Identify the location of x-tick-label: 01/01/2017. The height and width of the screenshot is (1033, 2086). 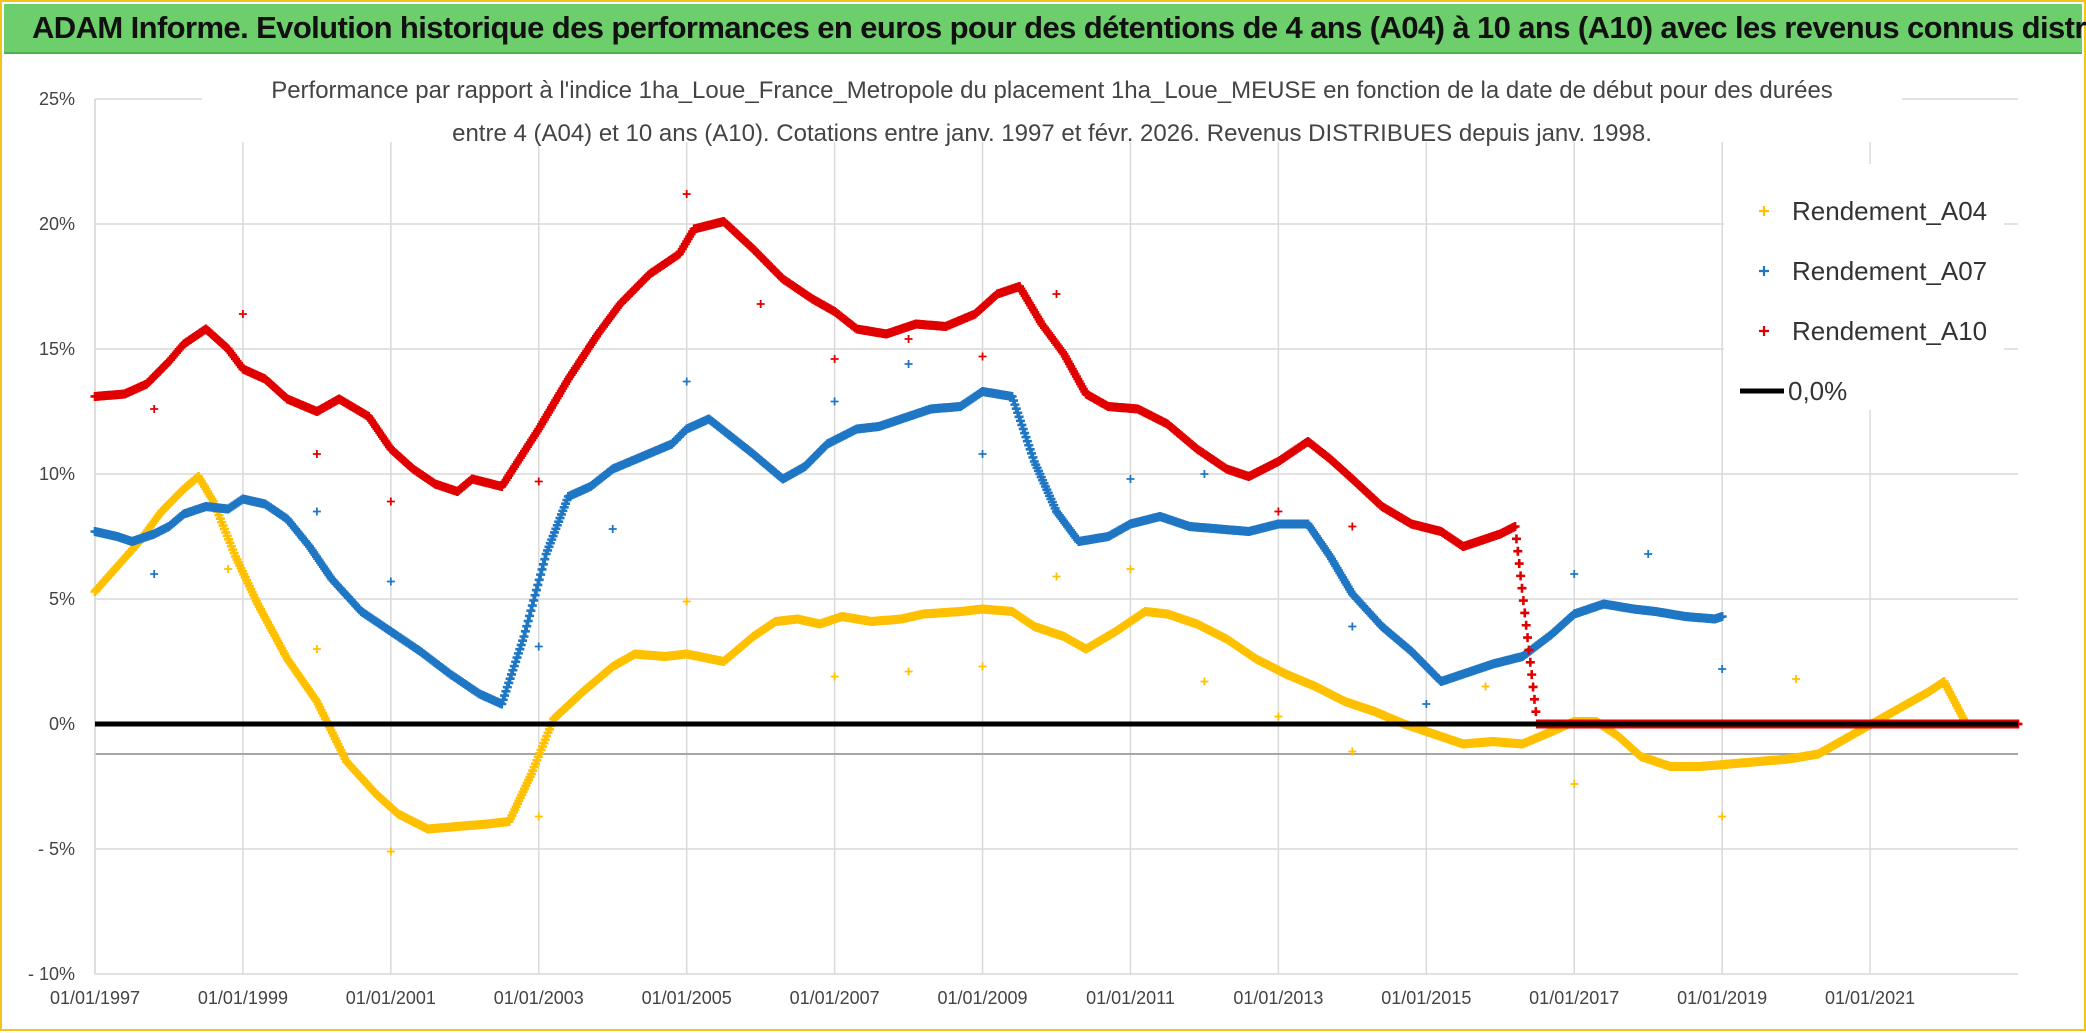
(1574, 998).